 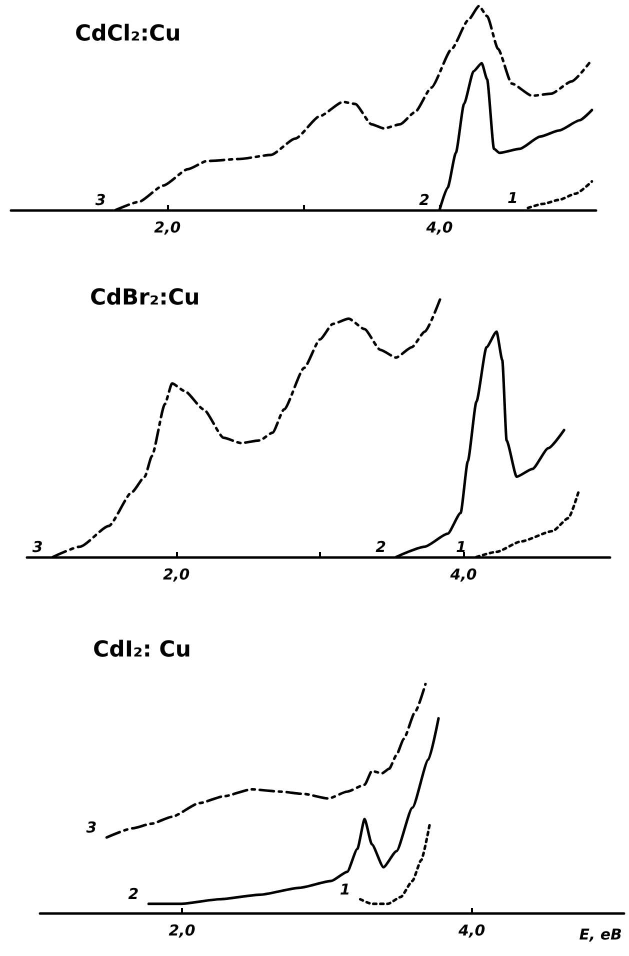 What do you see at coordinates (128, 34) in the screenshot?
I see `text: CdCl₂:Cu` at bounding box center [128, 34].